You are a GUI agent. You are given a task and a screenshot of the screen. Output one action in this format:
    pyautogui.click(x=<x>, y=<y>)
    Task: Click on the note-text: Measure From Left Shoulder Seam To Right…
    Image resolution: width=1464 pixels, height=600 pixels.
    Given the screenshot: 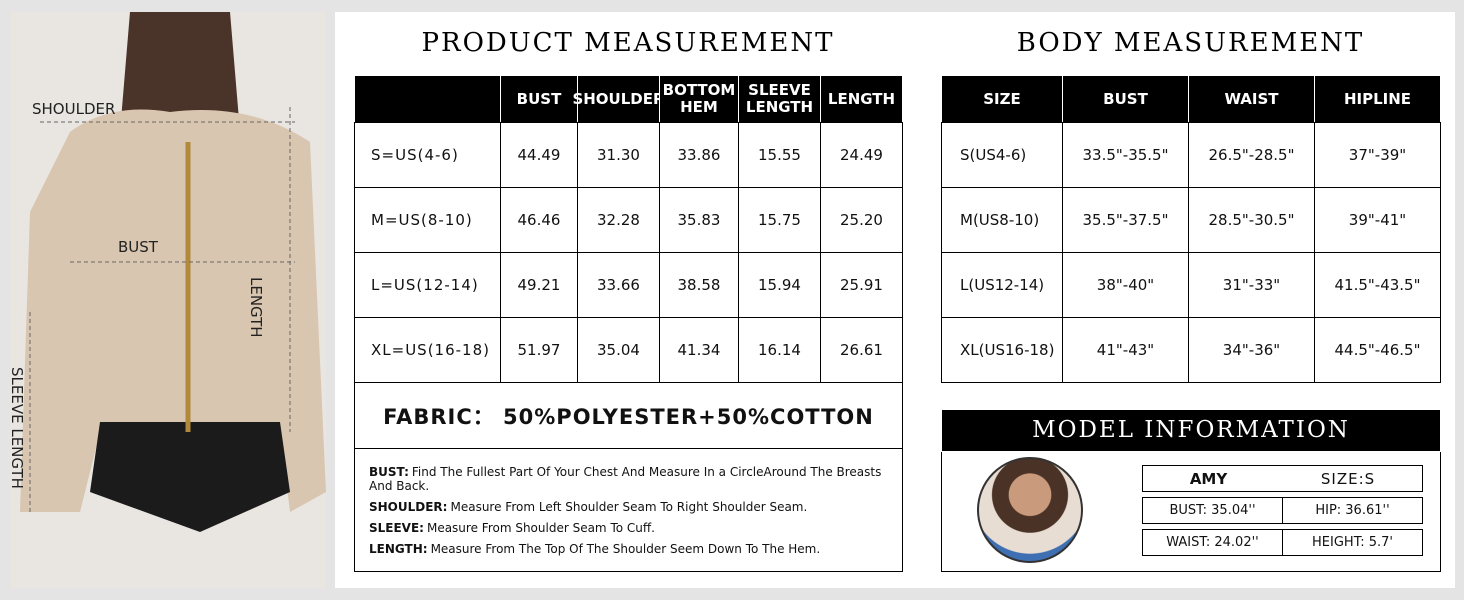 What is the action you would take?
    pyautogui.click(x=629, y=506)
    